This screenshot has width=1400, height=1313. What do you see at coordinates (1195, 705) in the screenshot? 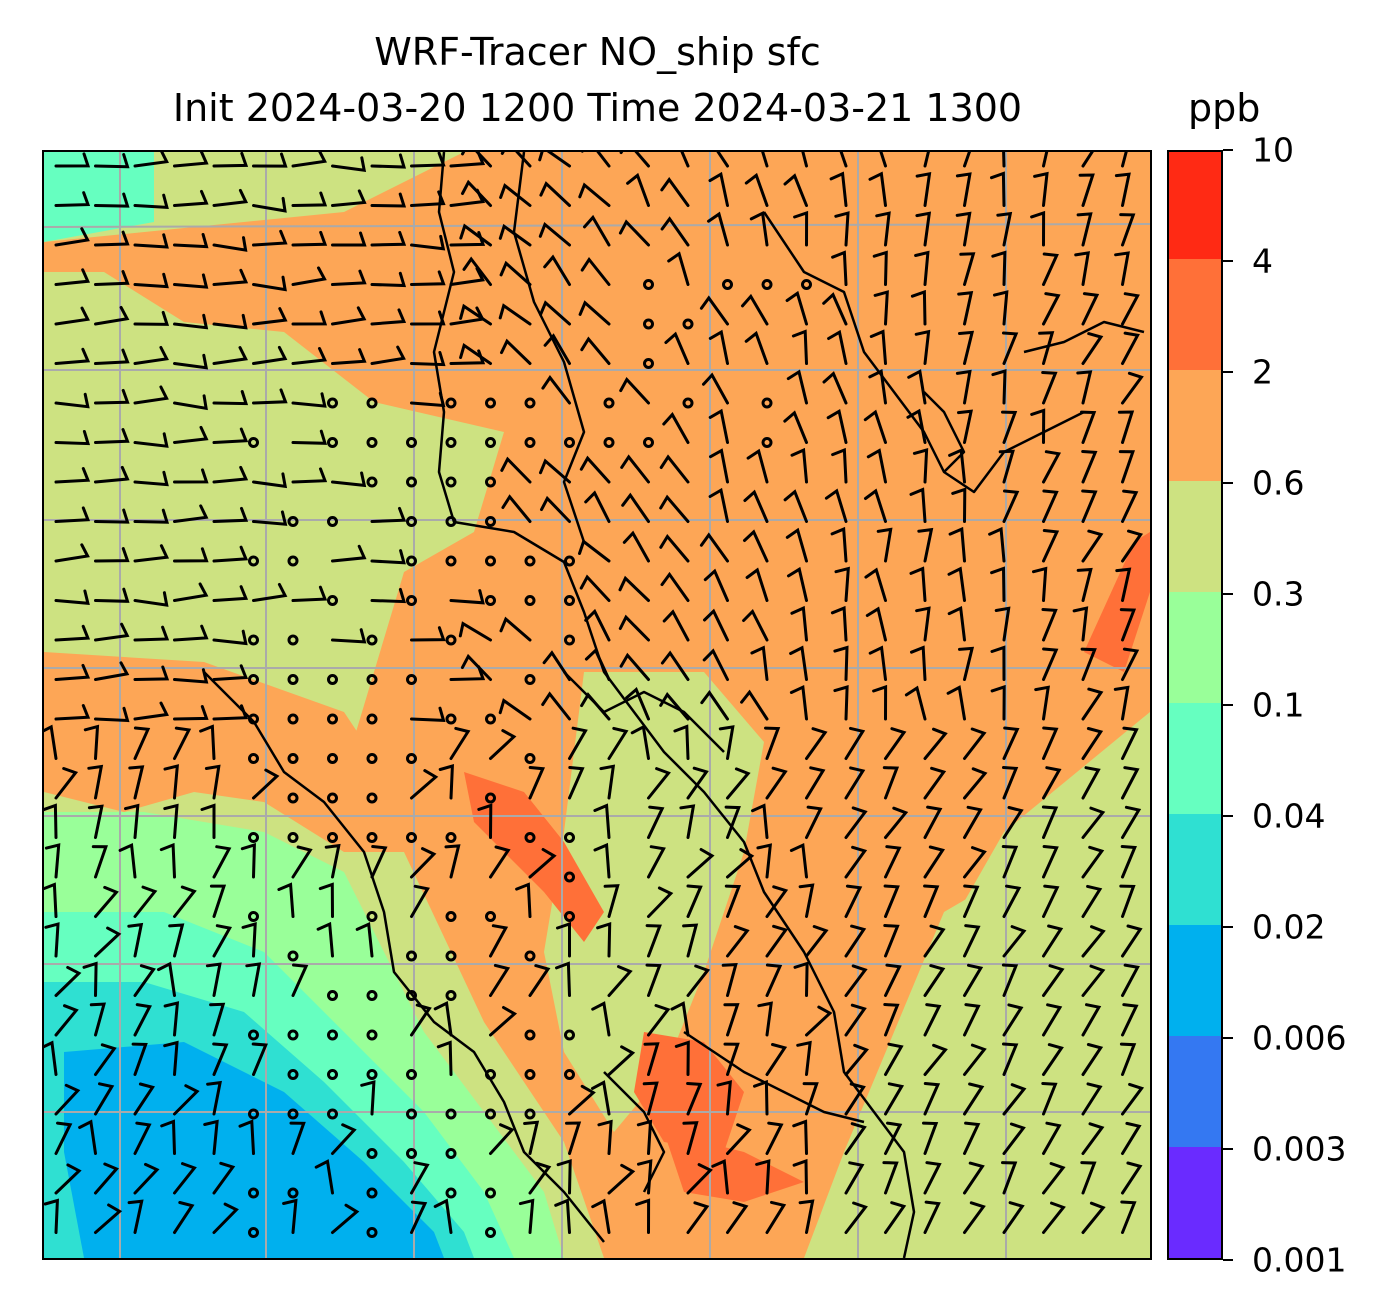
I see `colorbar` at bounding box center [1195, 705].